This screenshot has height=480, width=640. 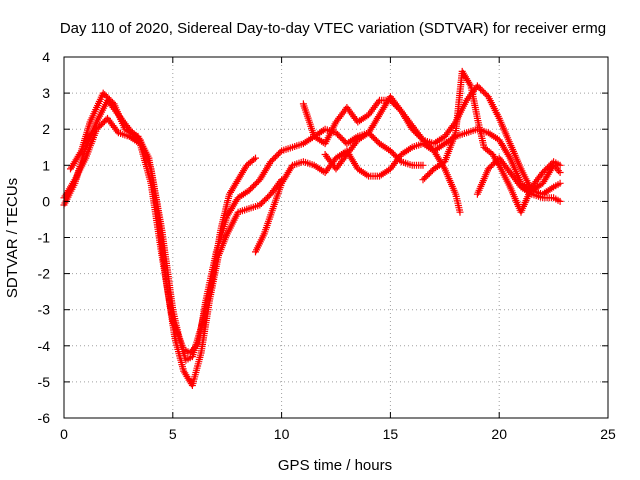 What do you see at coordinates (46, 165) in the screenshot?
I see `y-tick-label: 1` at bounding box center [46, 165].